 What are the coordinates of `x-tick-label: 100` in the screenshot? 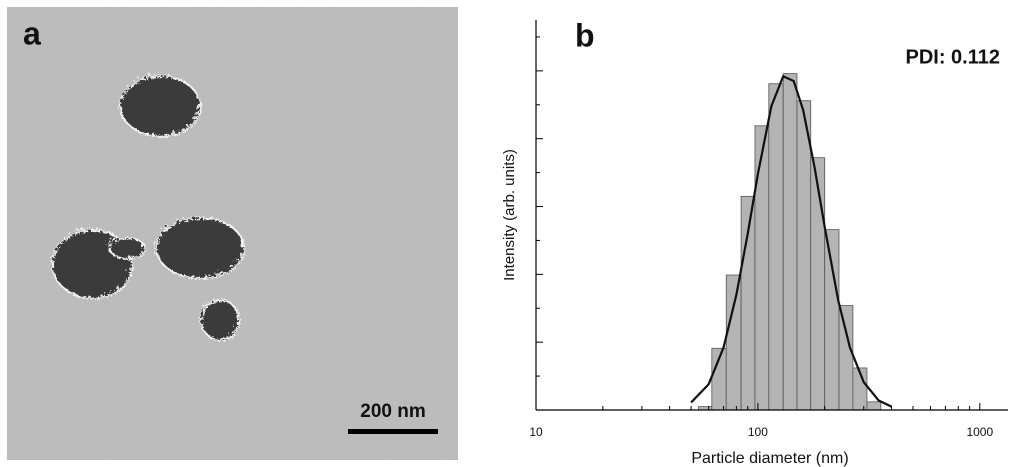 It's located at (758, 432).